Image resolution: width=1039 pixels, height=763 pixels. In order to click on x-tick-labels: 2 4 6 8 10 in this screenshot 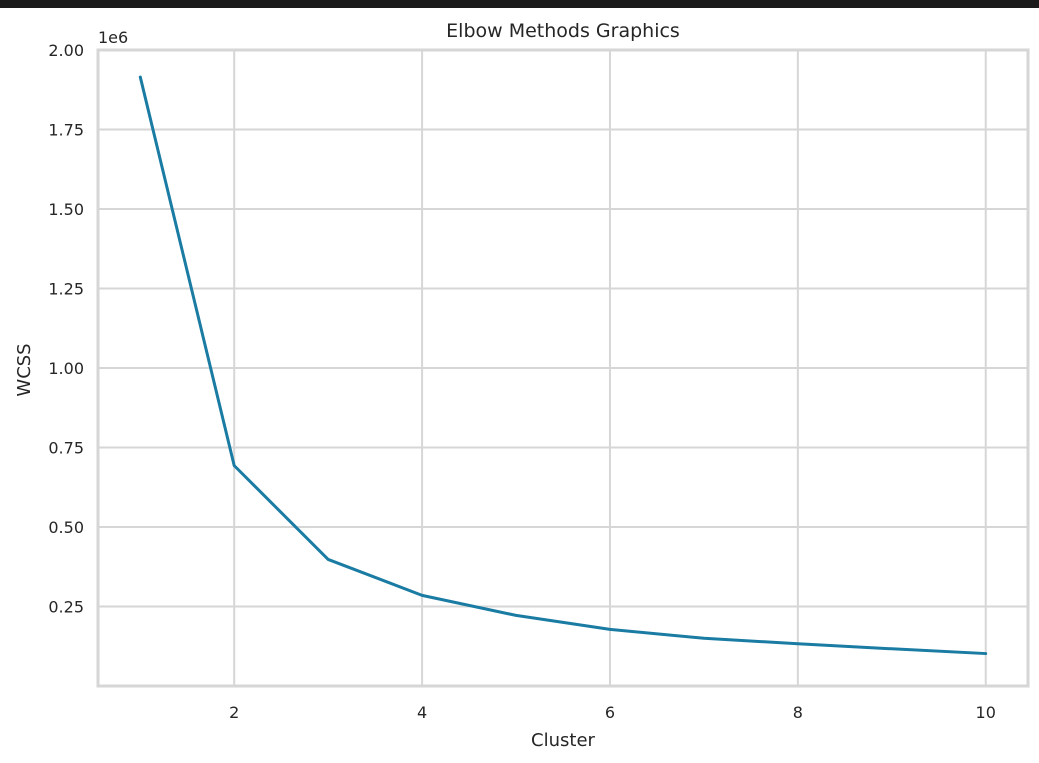, I will do `click(612, 712)`.